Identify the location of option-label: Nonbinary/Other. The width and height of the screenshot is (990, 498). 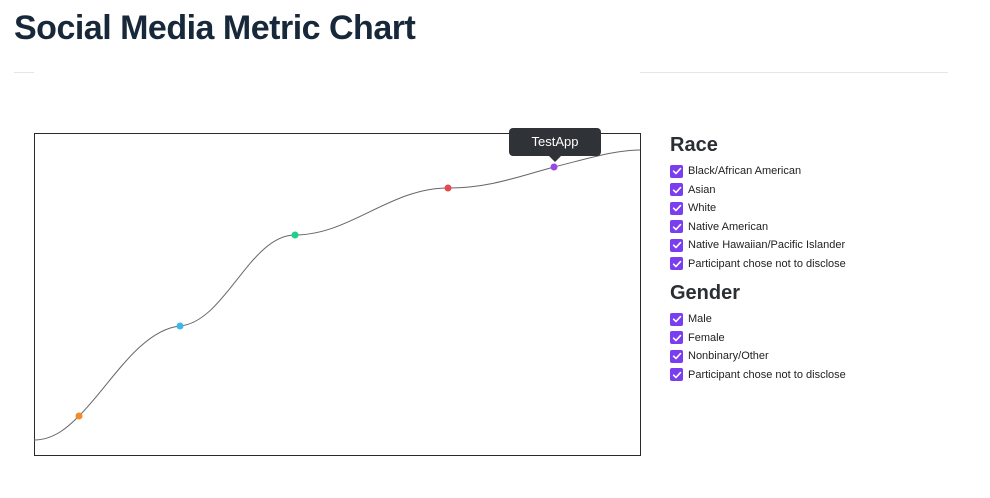
(728, 356).